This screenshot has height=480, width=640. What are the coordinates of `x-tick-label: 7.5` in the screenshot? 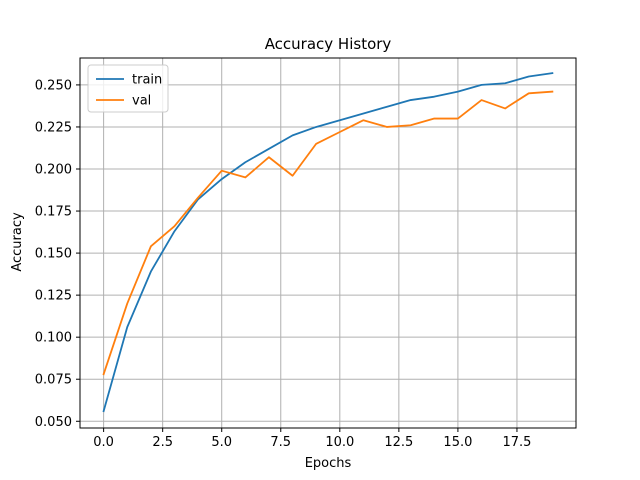 It's located at (280, 442).